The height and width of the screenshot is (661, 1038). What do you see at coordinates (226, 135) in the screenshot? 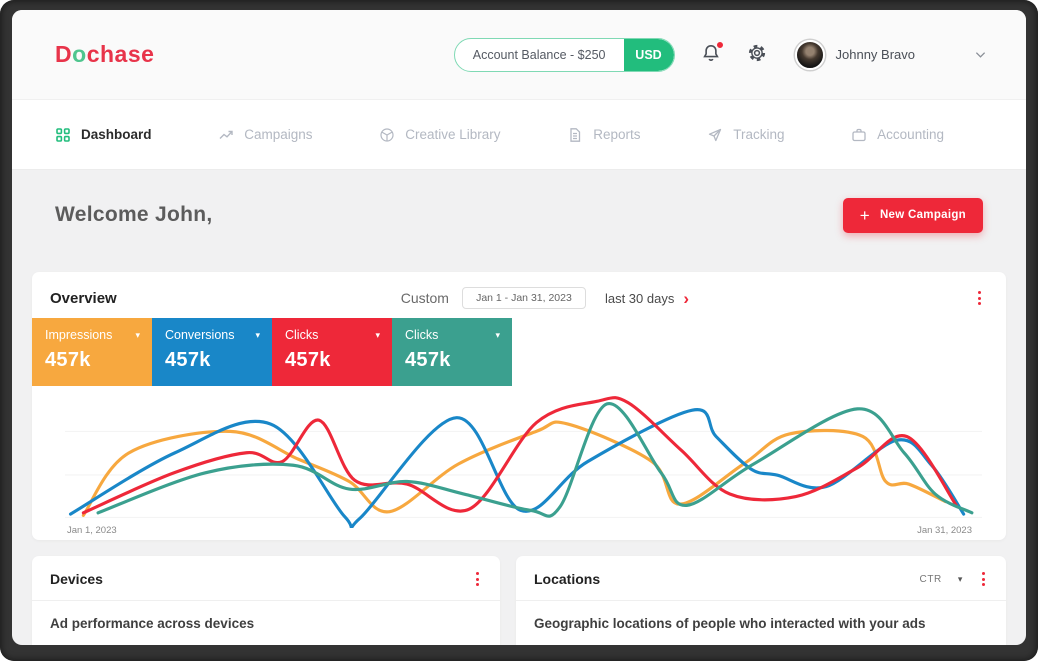
I see `trend-icon` at bounding box center [226, 135].